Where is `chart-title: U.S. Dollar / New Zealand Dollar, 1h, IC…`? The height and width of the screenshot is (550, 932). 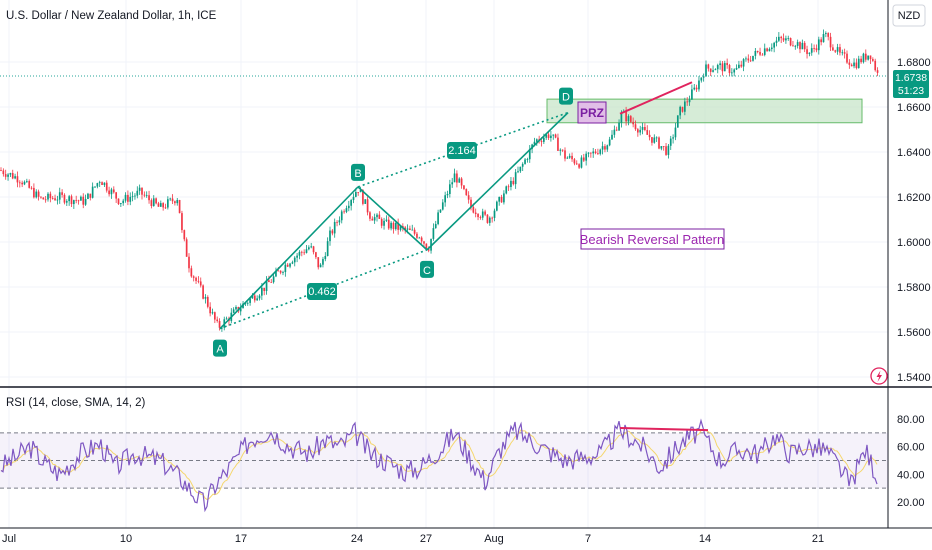
chart-title: U.S. Dollar / New Zealand Dollar, 1h, IC… is located at coordinates (111, 16).